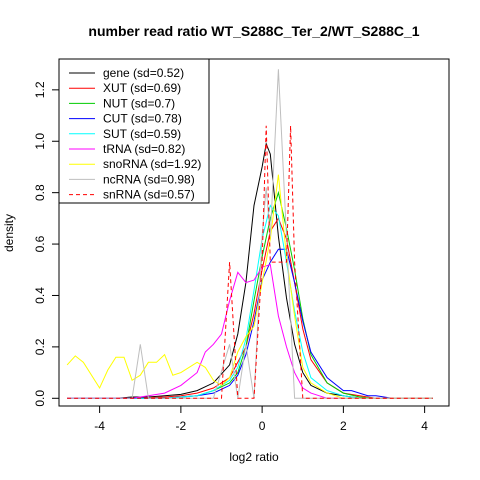  Describe the element at coordinates (152, 164) in the screenshot. I see `legend-label-snorna: snoRNA (sd=1.92)` at that location.